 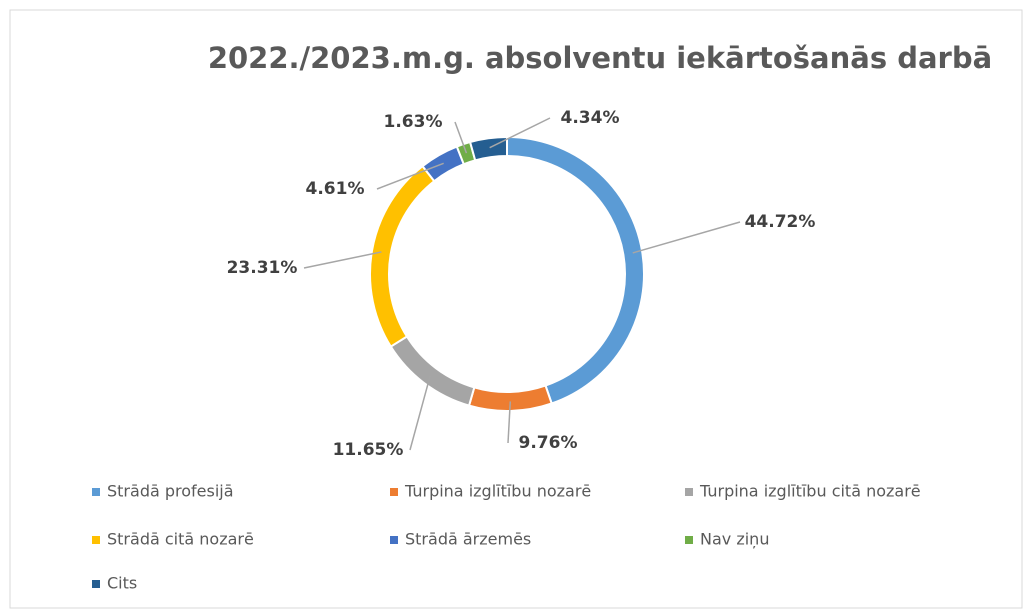 I want to click on legend-label: Turpina izglītību citā nozarē, so click(x=810, y=491).